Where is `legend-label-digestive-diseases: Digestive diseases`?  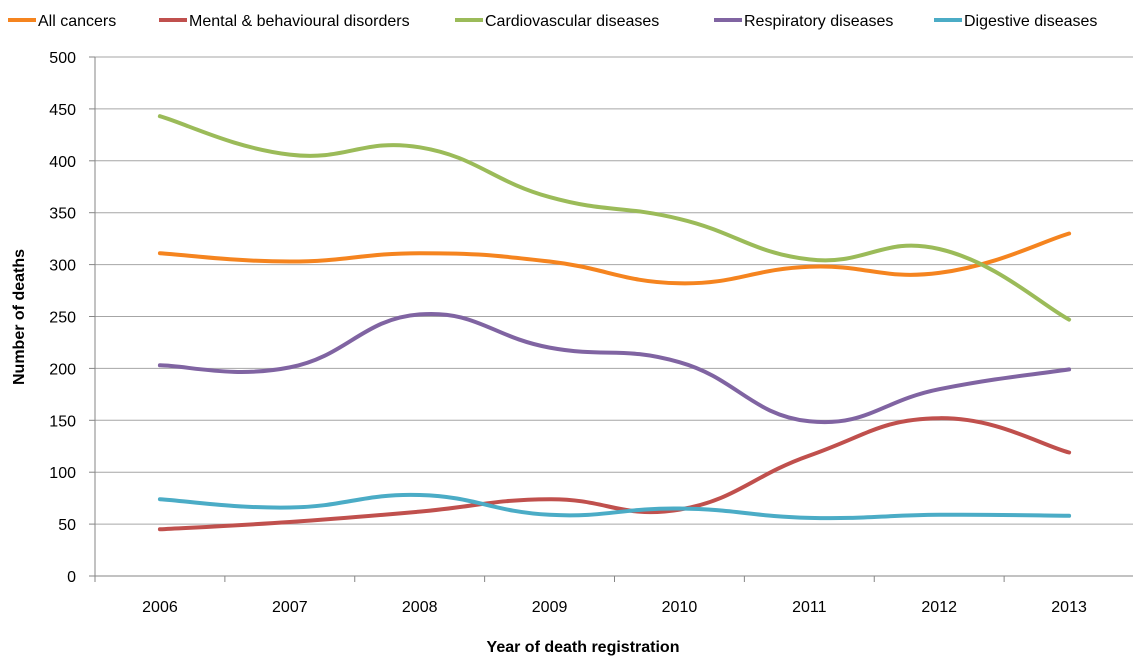 legend-label-digestive-diseases: Digestive diseases is located at coordinates (1030, 21).